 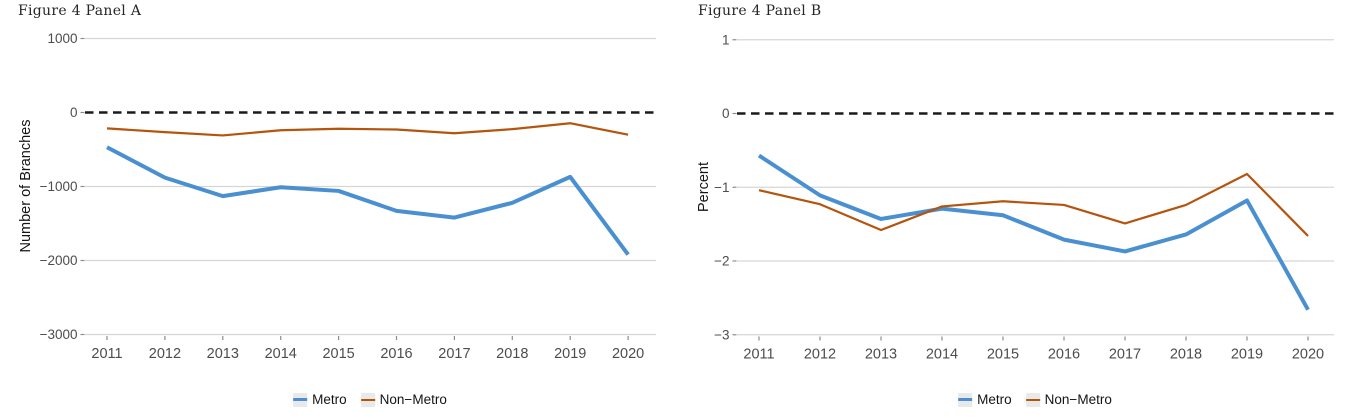 I want to click on y-tick-label: −1, so click(x=721, y=187).